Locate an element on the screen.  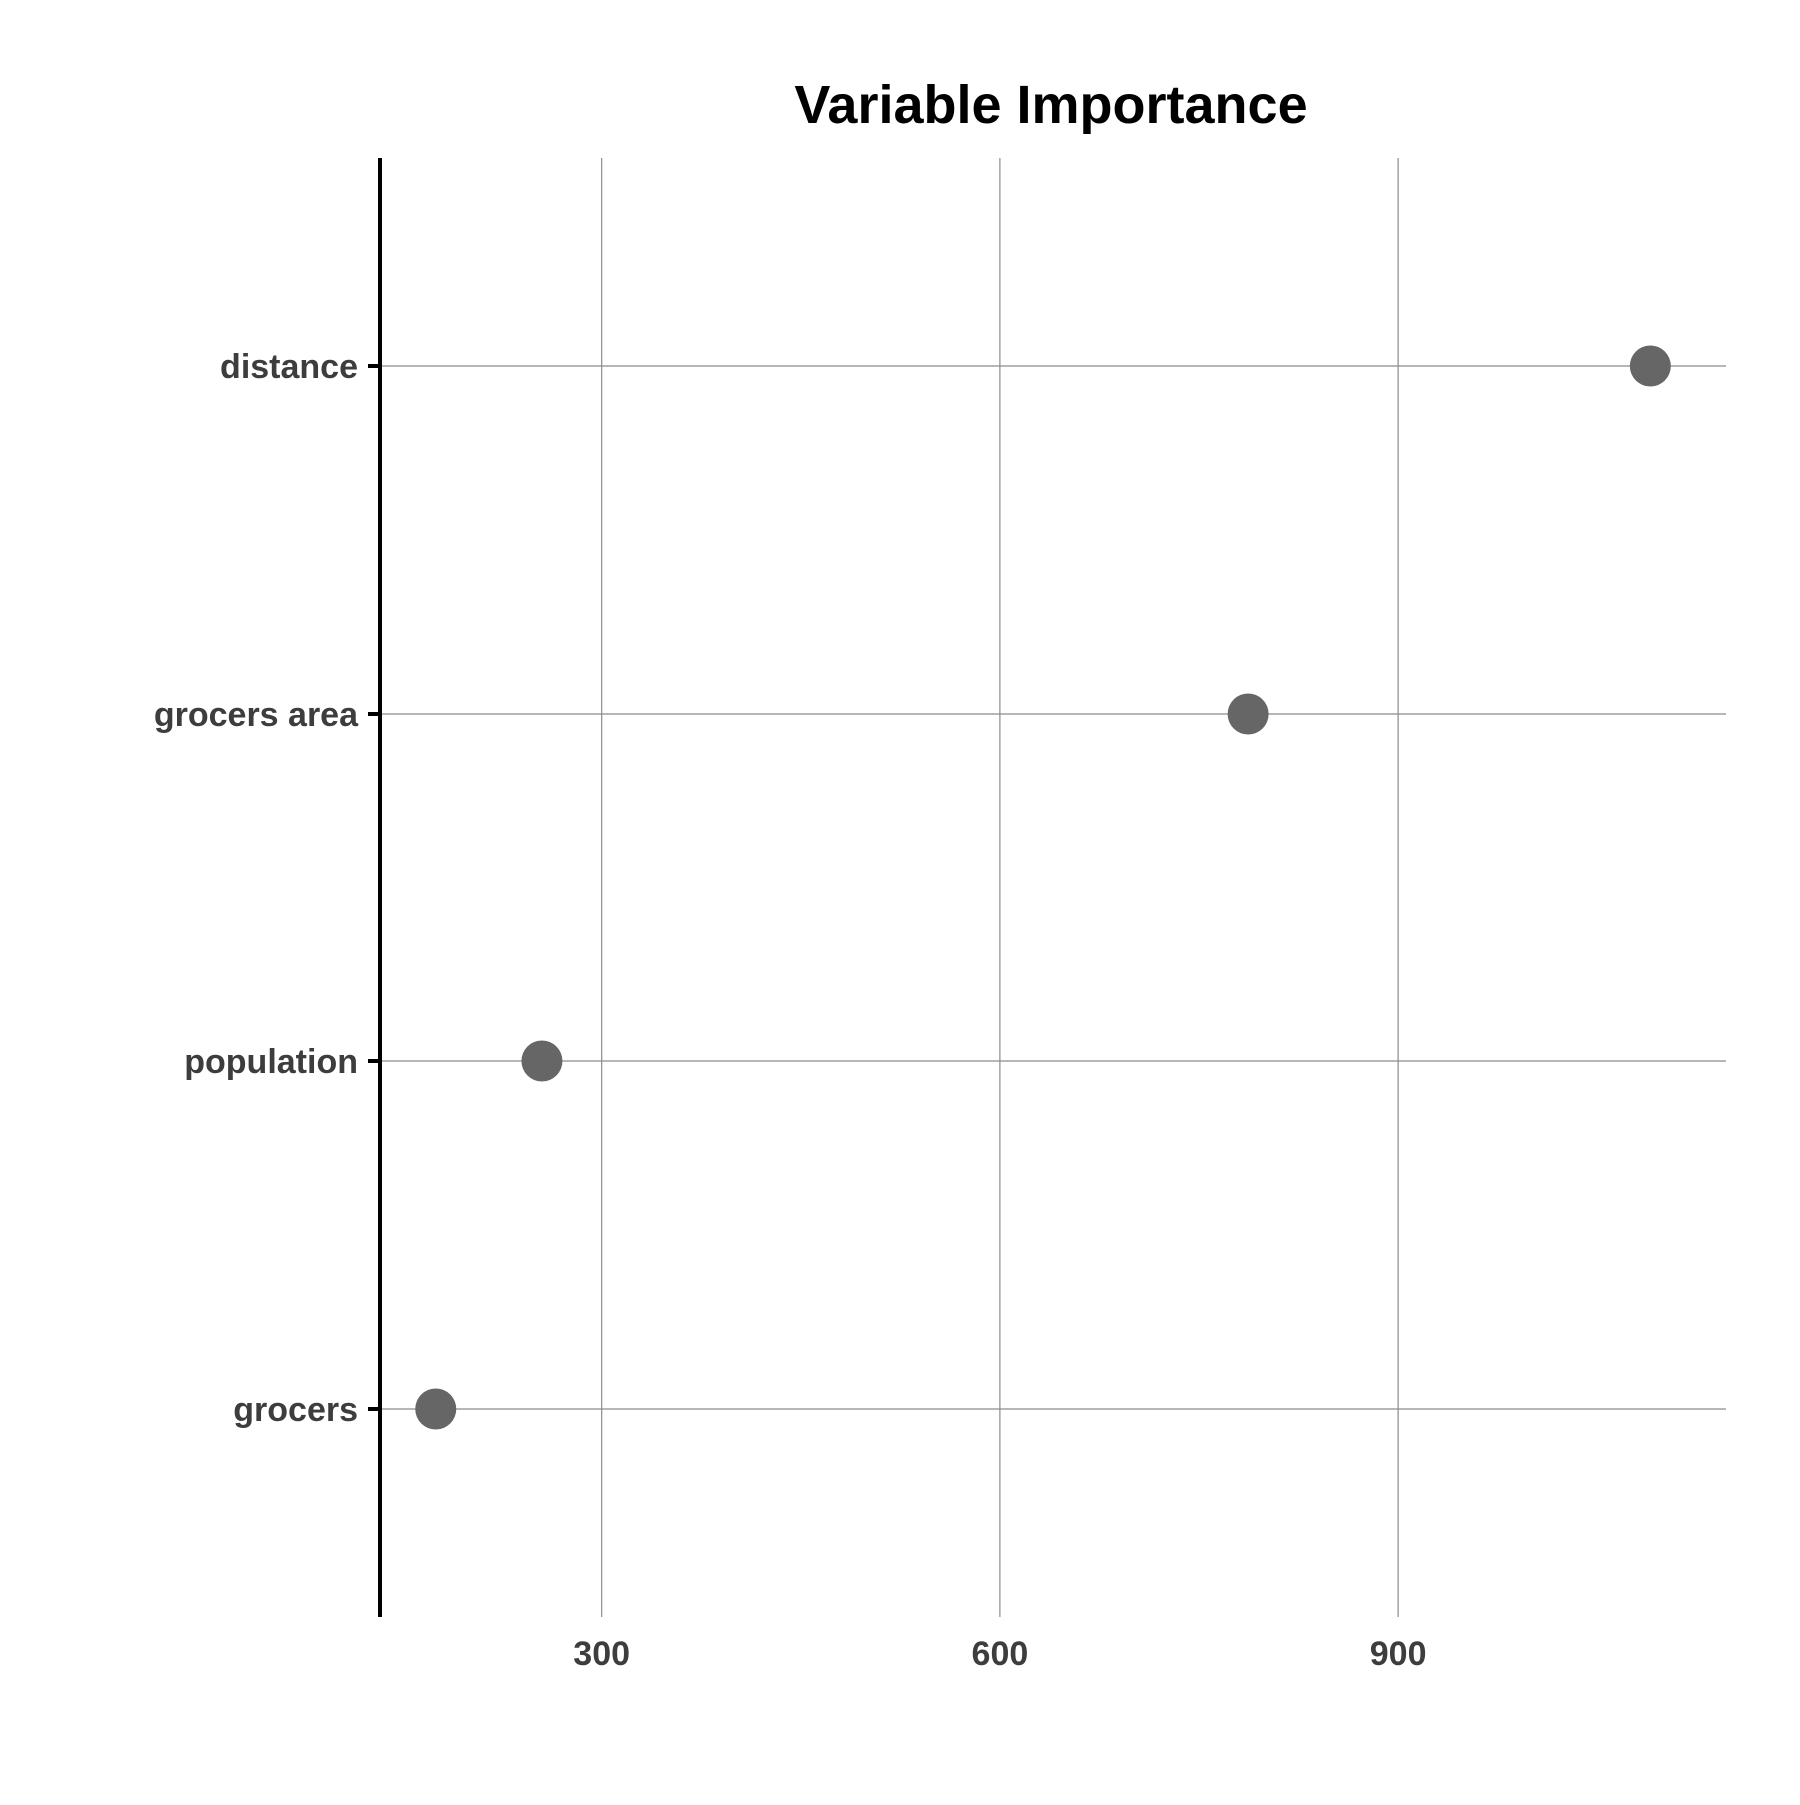
chart-title: Variable Importance is located at coordinates (1050, 105).